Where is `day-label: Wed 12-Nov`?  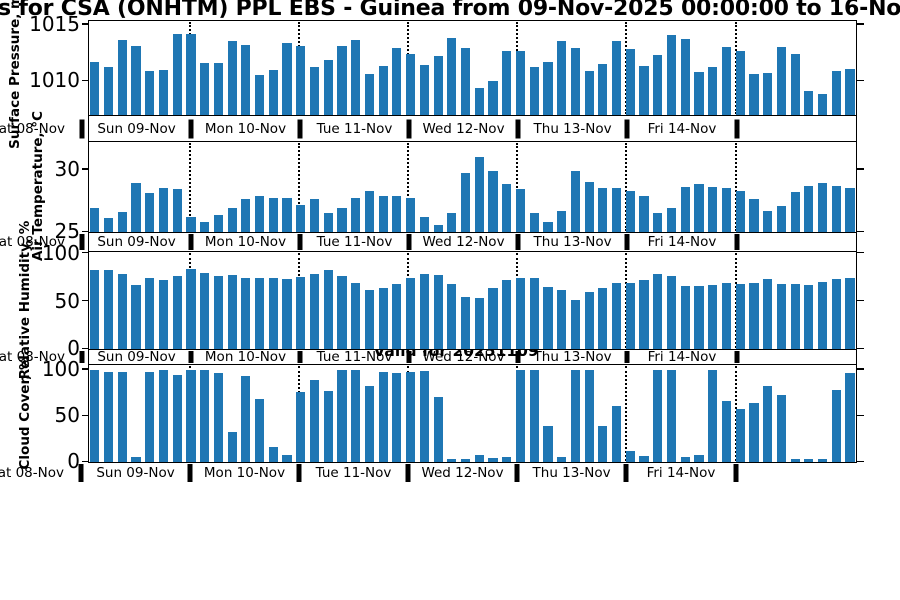 day-label: Wed 12-Nov is located at coordinates (463, 128).